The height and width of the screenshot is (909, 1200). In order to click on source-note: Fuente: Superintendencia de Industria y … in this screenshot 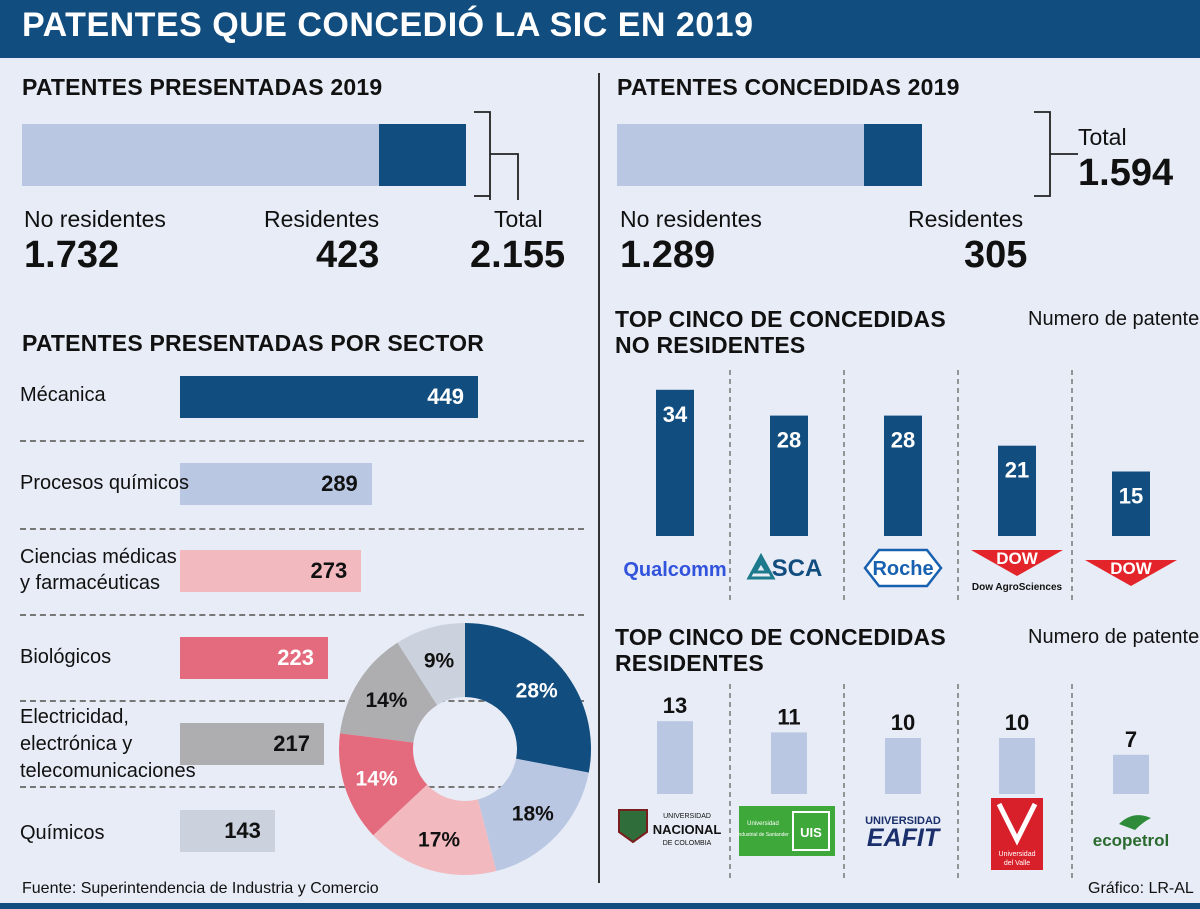, I will do `click(200, 888)`.